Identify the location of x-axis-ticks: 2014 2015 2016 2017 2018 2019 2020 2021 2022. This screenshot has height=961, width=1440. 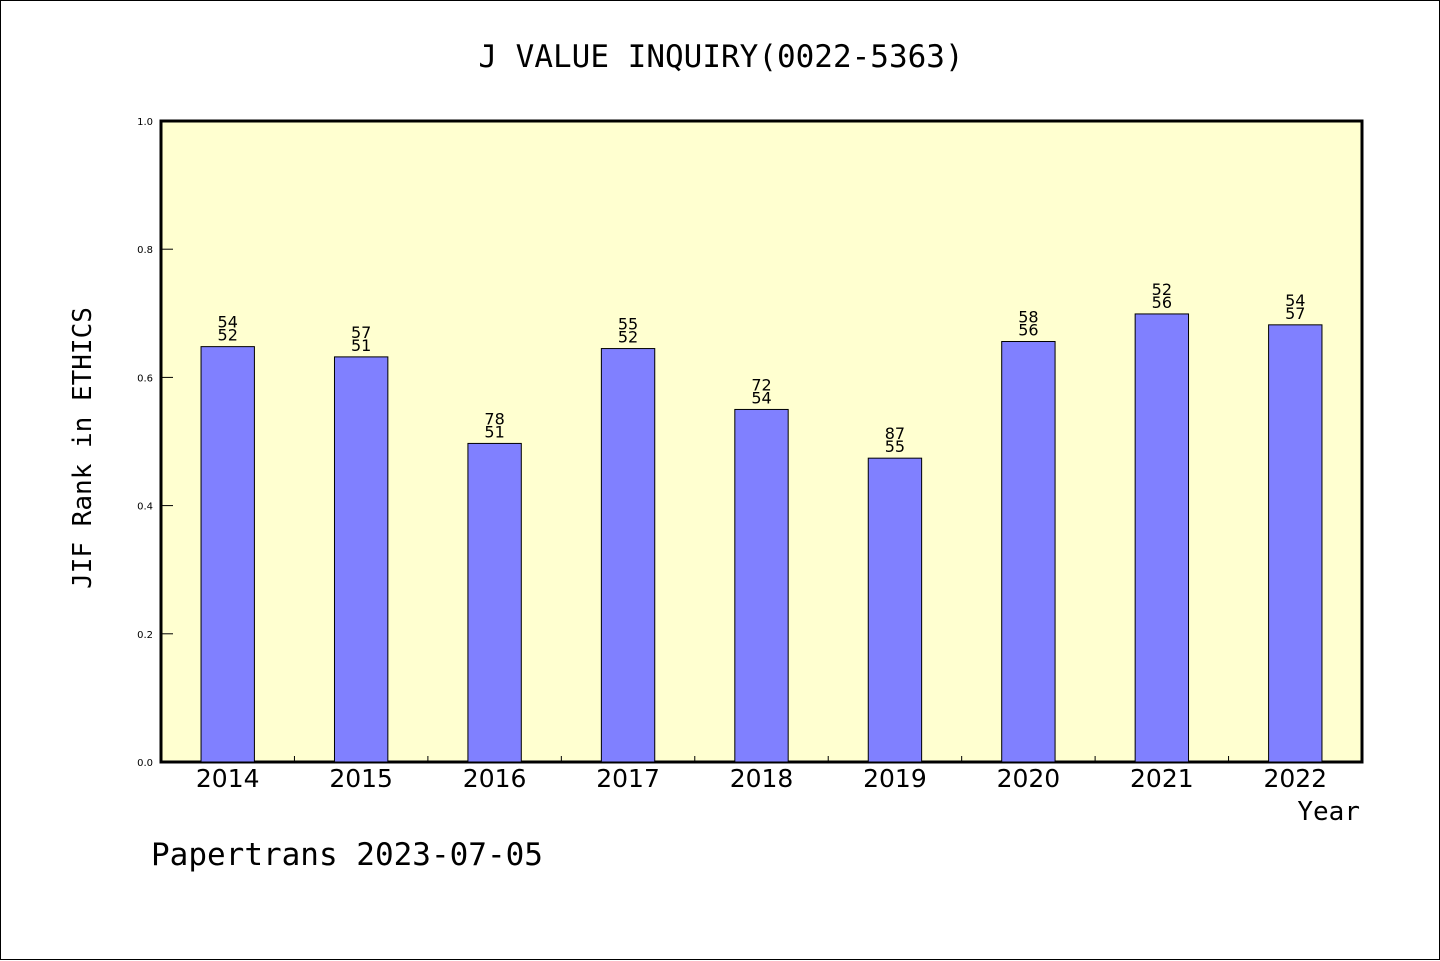
(761, 774).